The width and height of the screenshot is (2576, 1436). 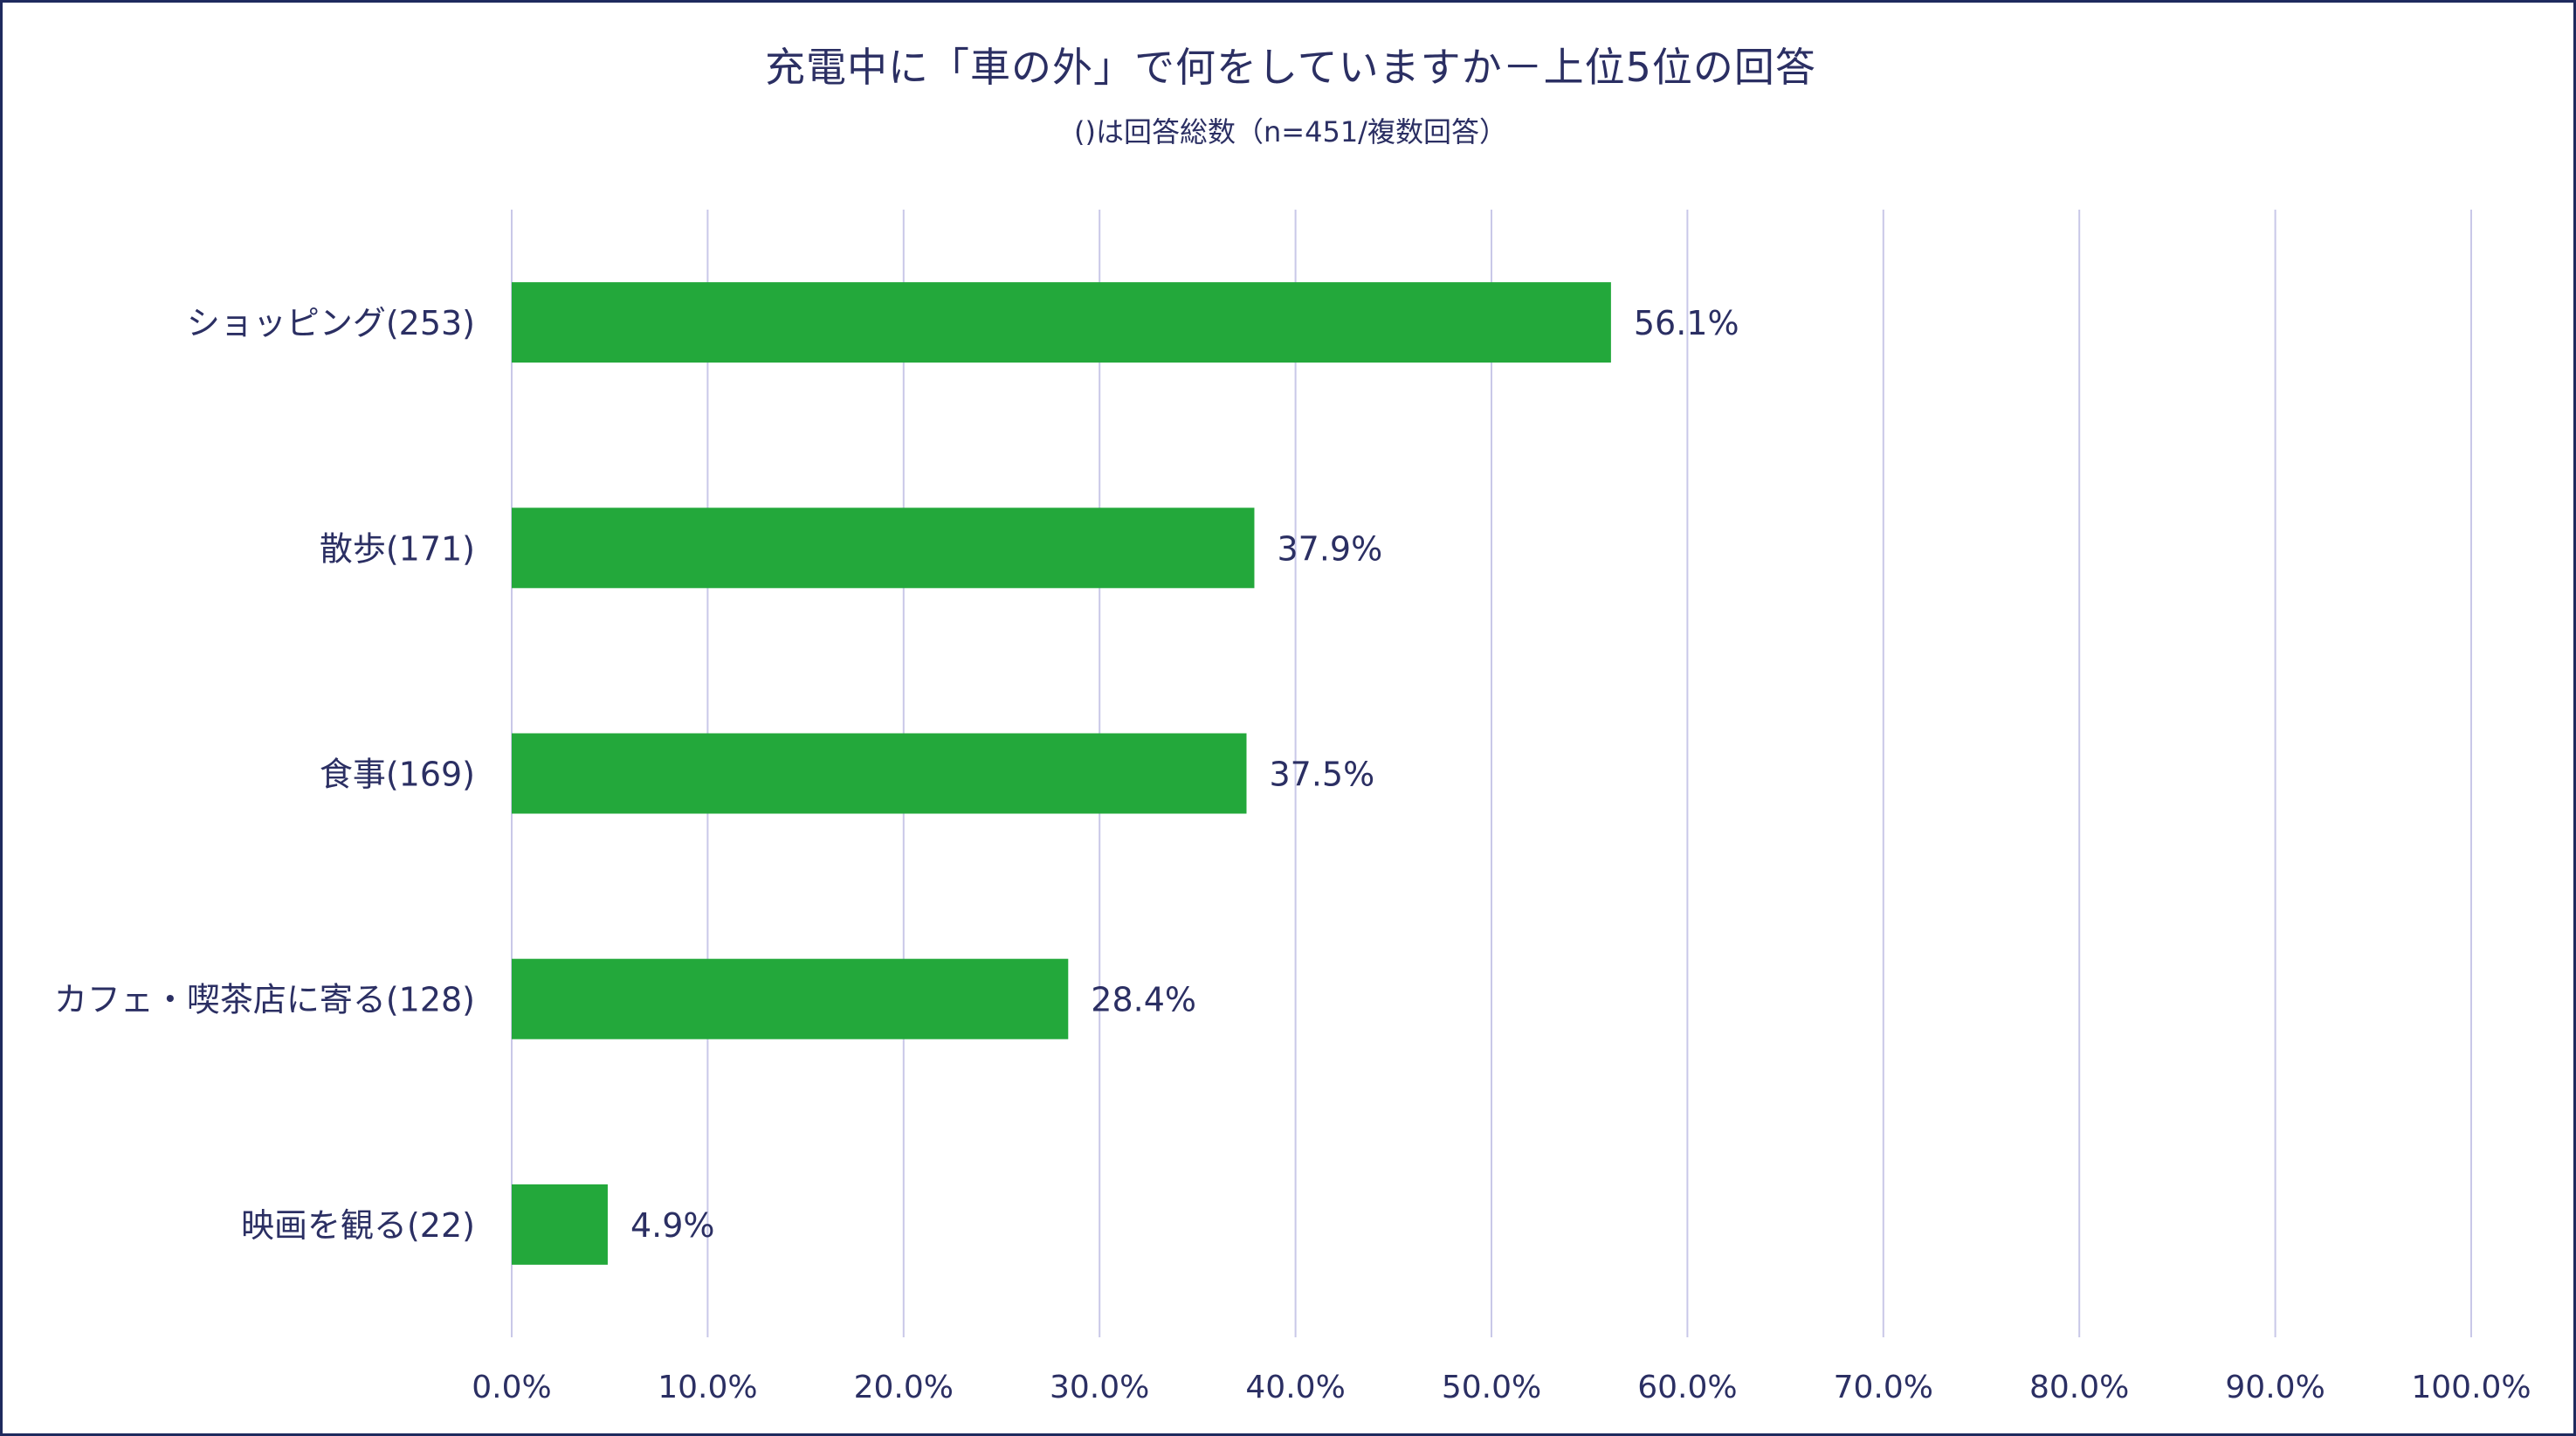 What do you see at coordinates (2275, 1387) in the screenshot?
I see `x-tick-label: 90.0%` at bounding box center [2275, 1387].